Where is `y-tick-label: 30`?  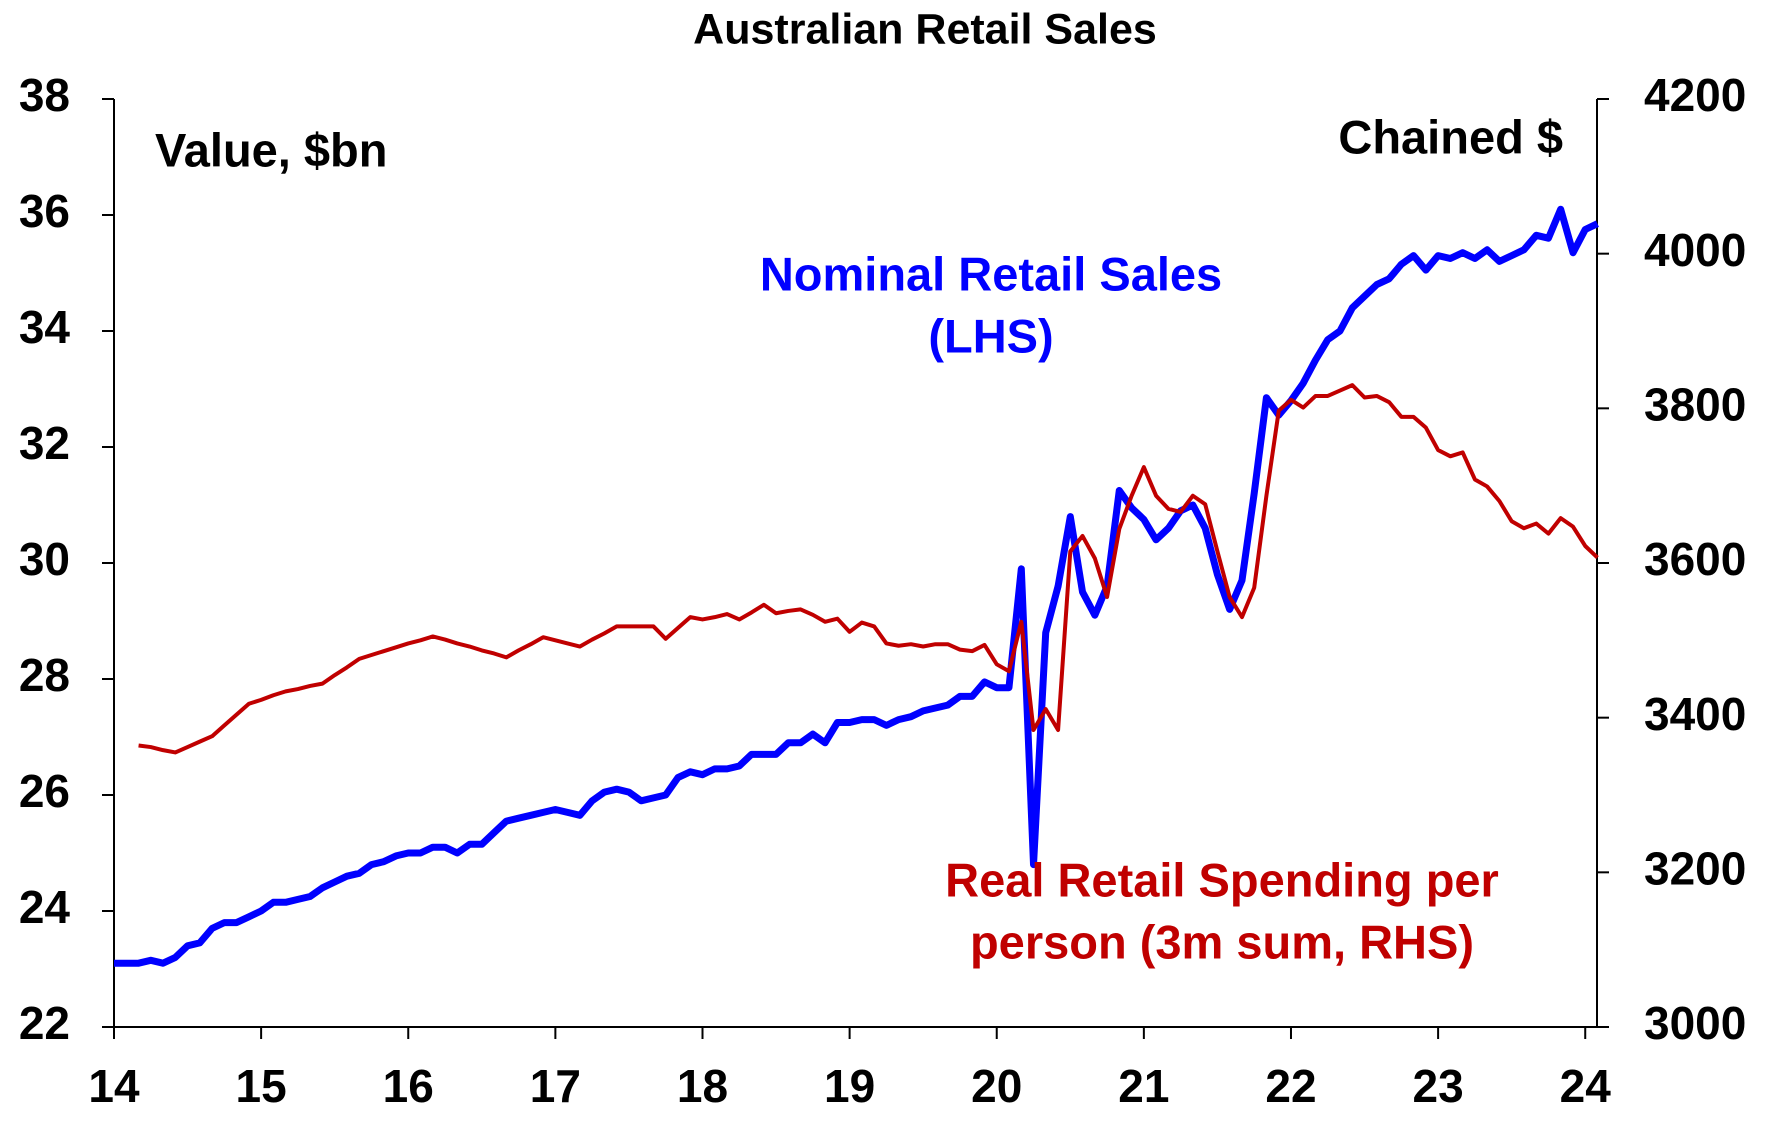 y-tick-label: 30 is located at coordinates (44, 559).